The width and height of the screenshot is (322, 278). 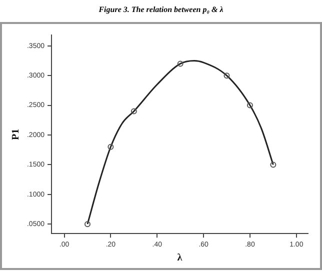 What do you see at coordinates (161, 9) in the screenshot?
I see `chart-title: Figure 3. The relation between p₀ & λ` at bounding box center [161, 9].